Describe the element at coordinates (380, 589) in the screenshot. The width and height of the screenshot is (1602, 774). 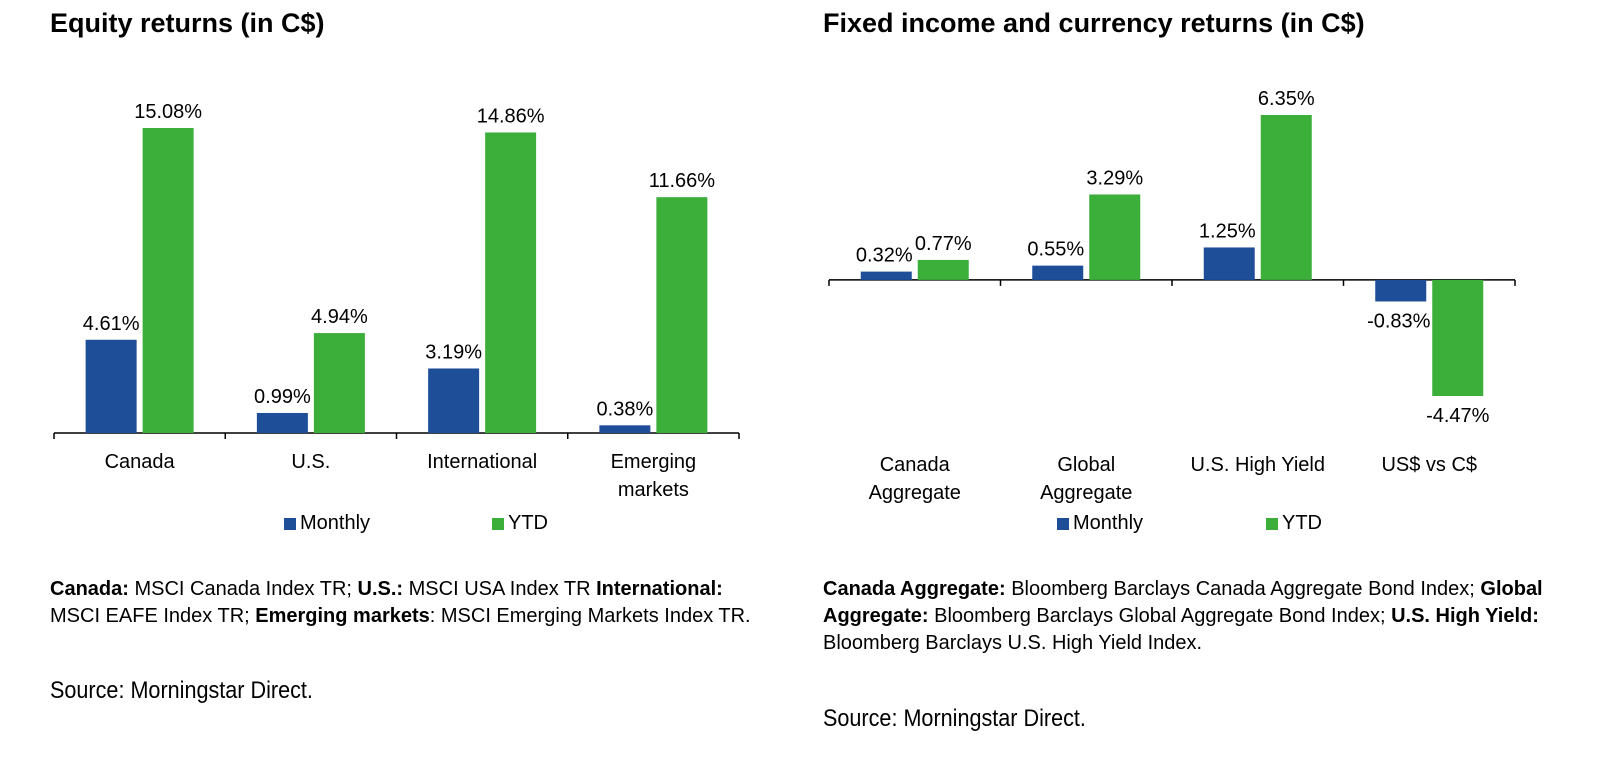
I see `equity-note-term: U.S.:` at that location.